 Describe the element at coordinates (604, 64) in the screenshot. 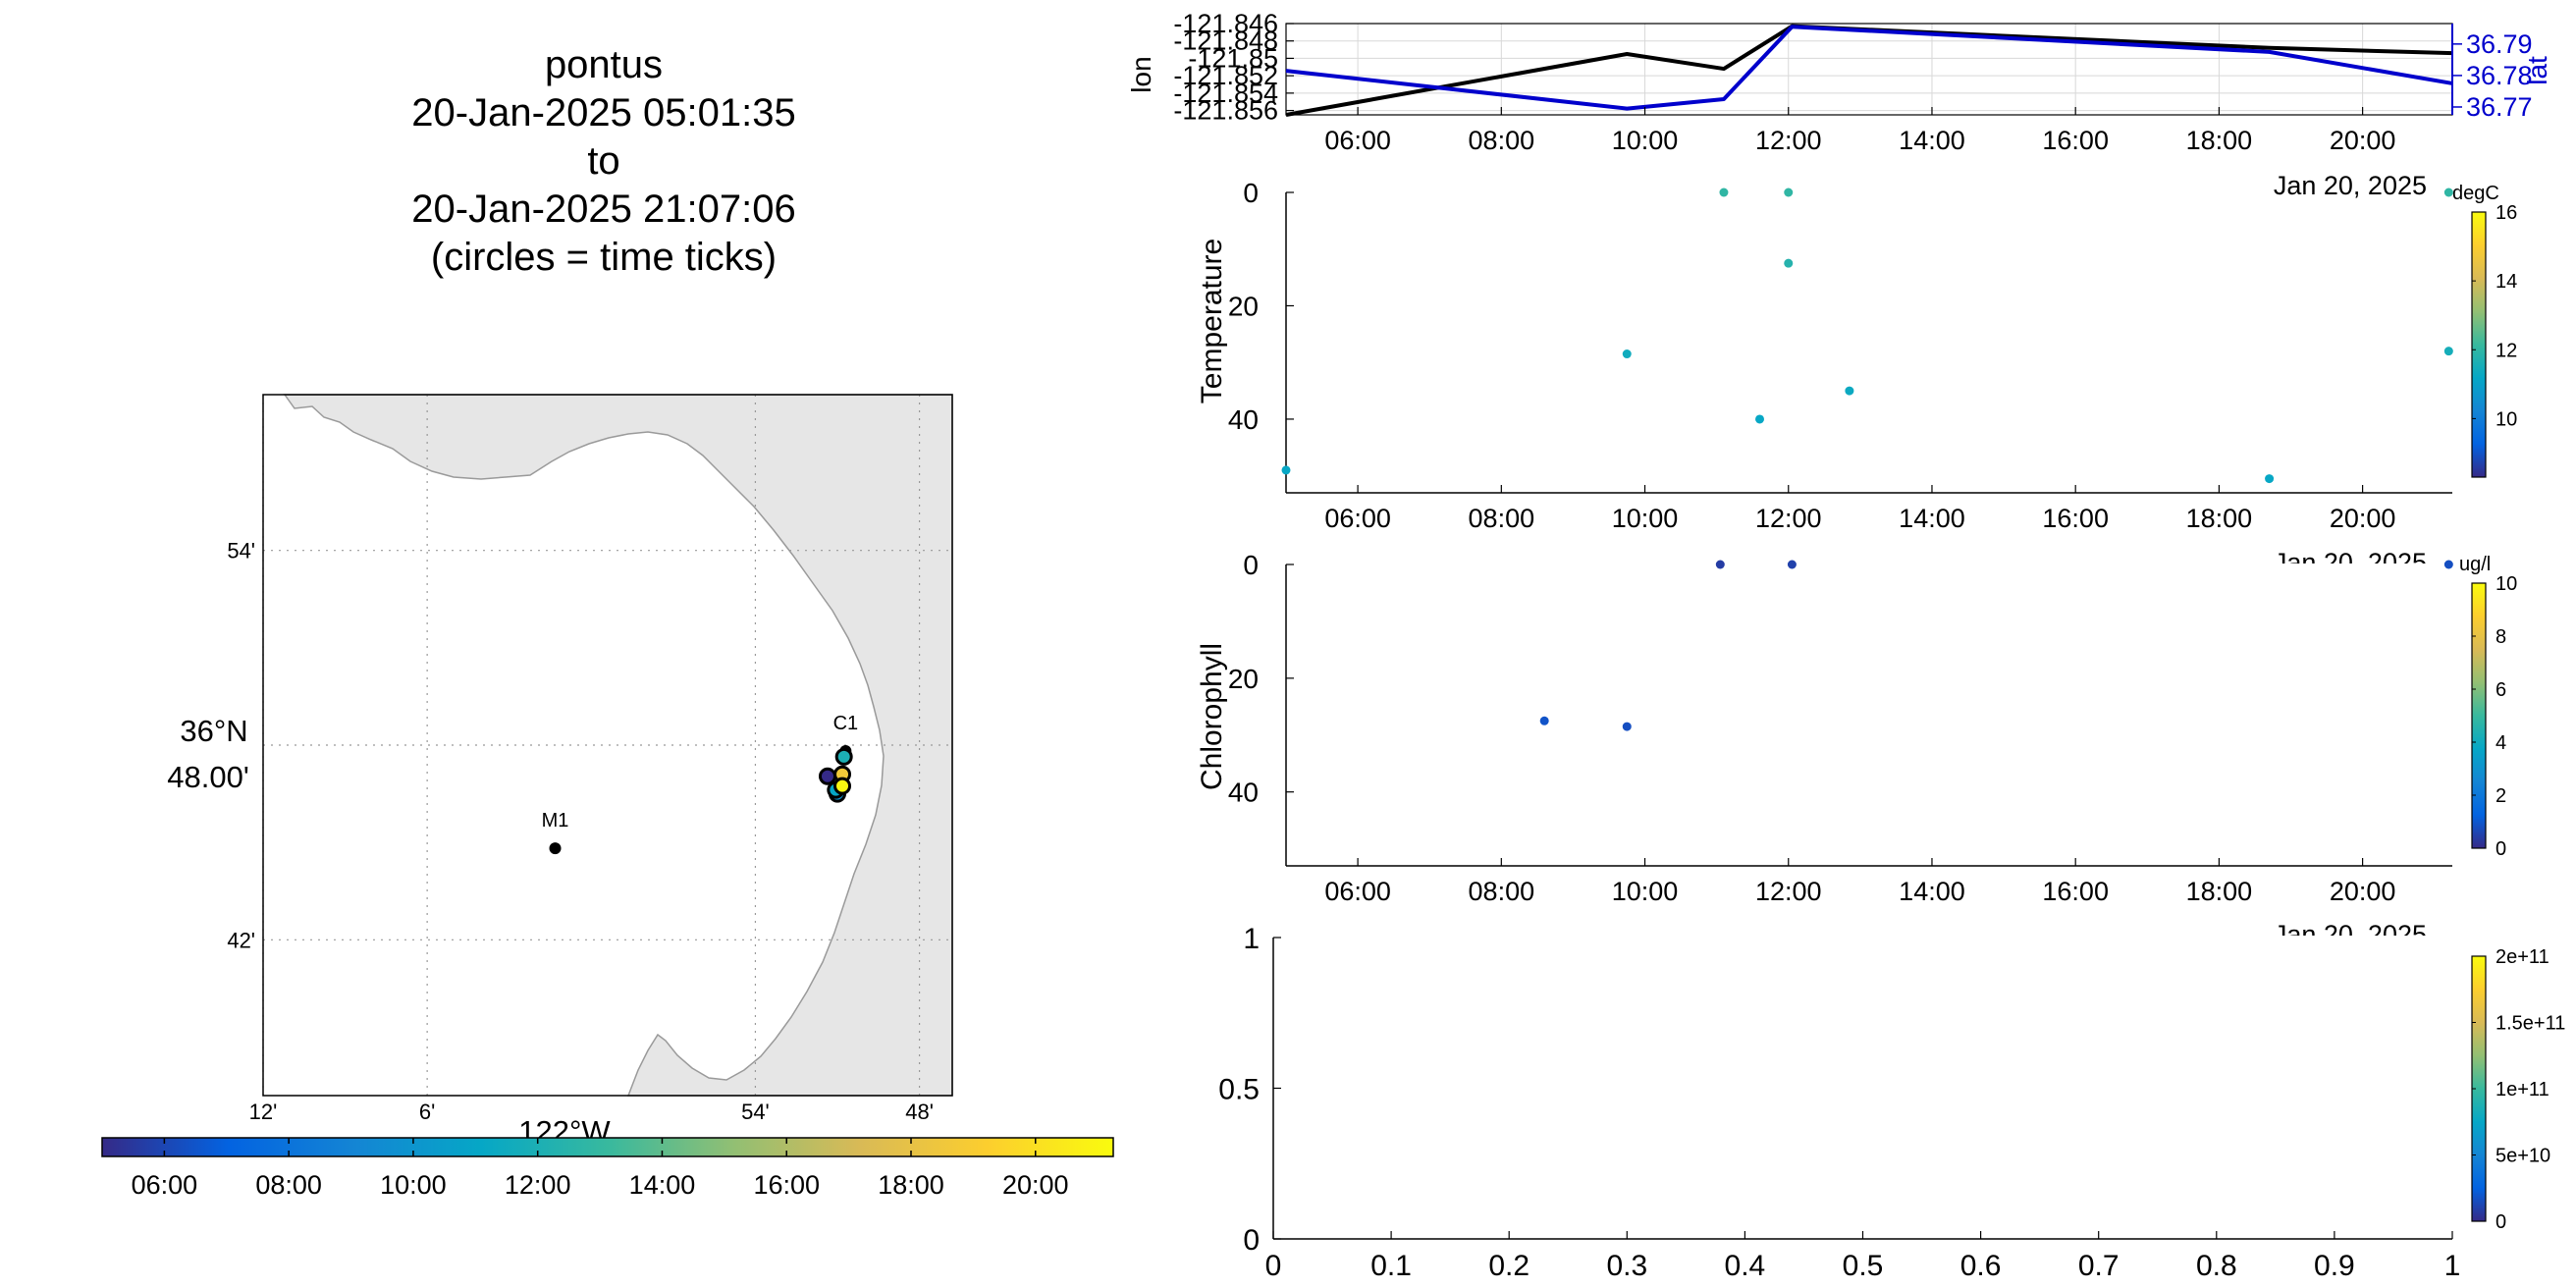

I see `title-platform: pontus` at that location.